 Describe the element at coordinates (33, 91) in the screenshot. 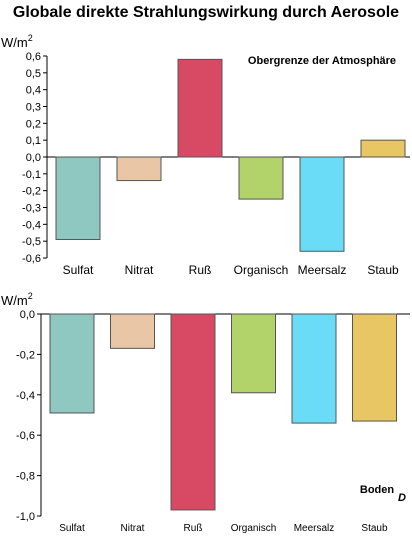

I see `y-tick-label: 0,4` at that location.